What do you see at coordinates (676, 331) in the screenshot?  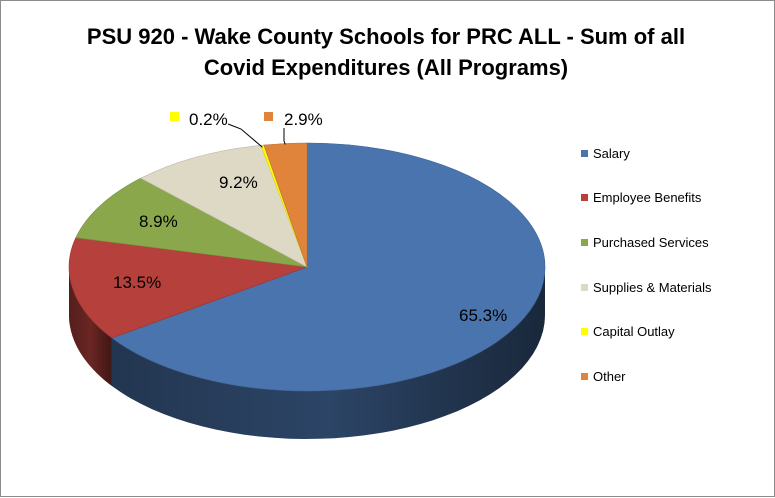 I see `legend-item-capital-outlay: Capital Outlay` at bounding box center [676, 331].